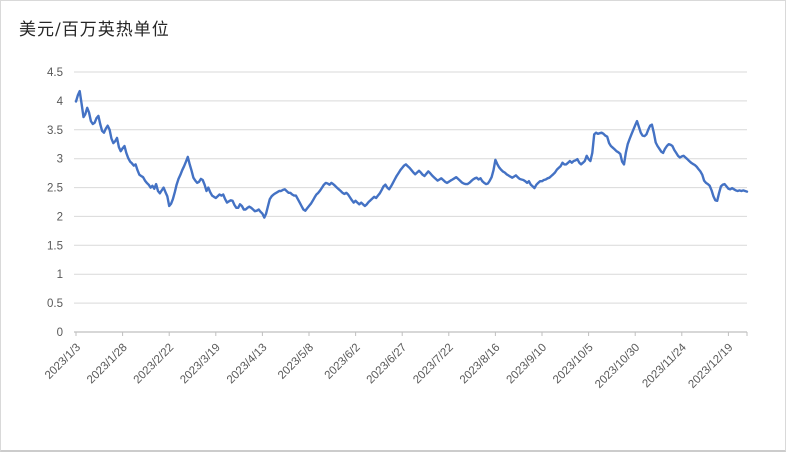  Describe the element at coordinates (60, 102) in the screenshot. I see `y-axis-tick-label: 4` at that location.